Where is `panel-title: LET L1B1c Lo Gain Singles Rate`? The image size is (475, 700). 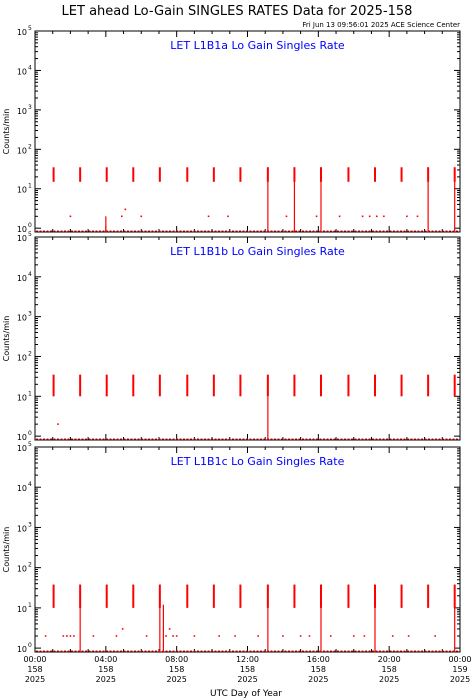
panel-title: LET L1B1c Lo Gain Singles Rate is located at coordinates (258, 461).